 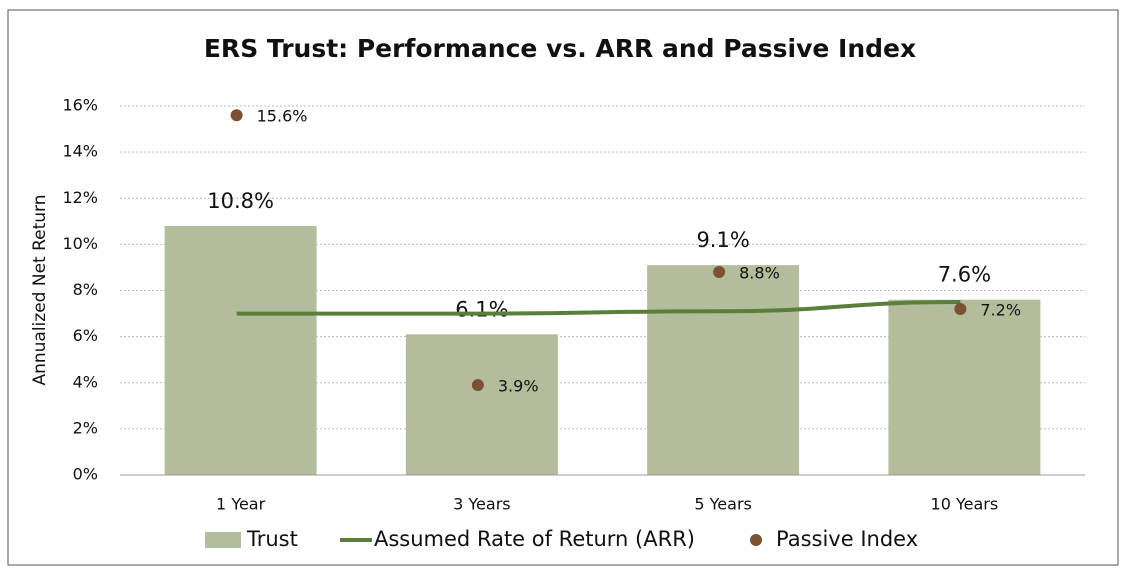 What do you see at coordinates (240, 201) in the screenshot?
I see `bar-value-label: 10.8%` at bounding box center [240, 201].